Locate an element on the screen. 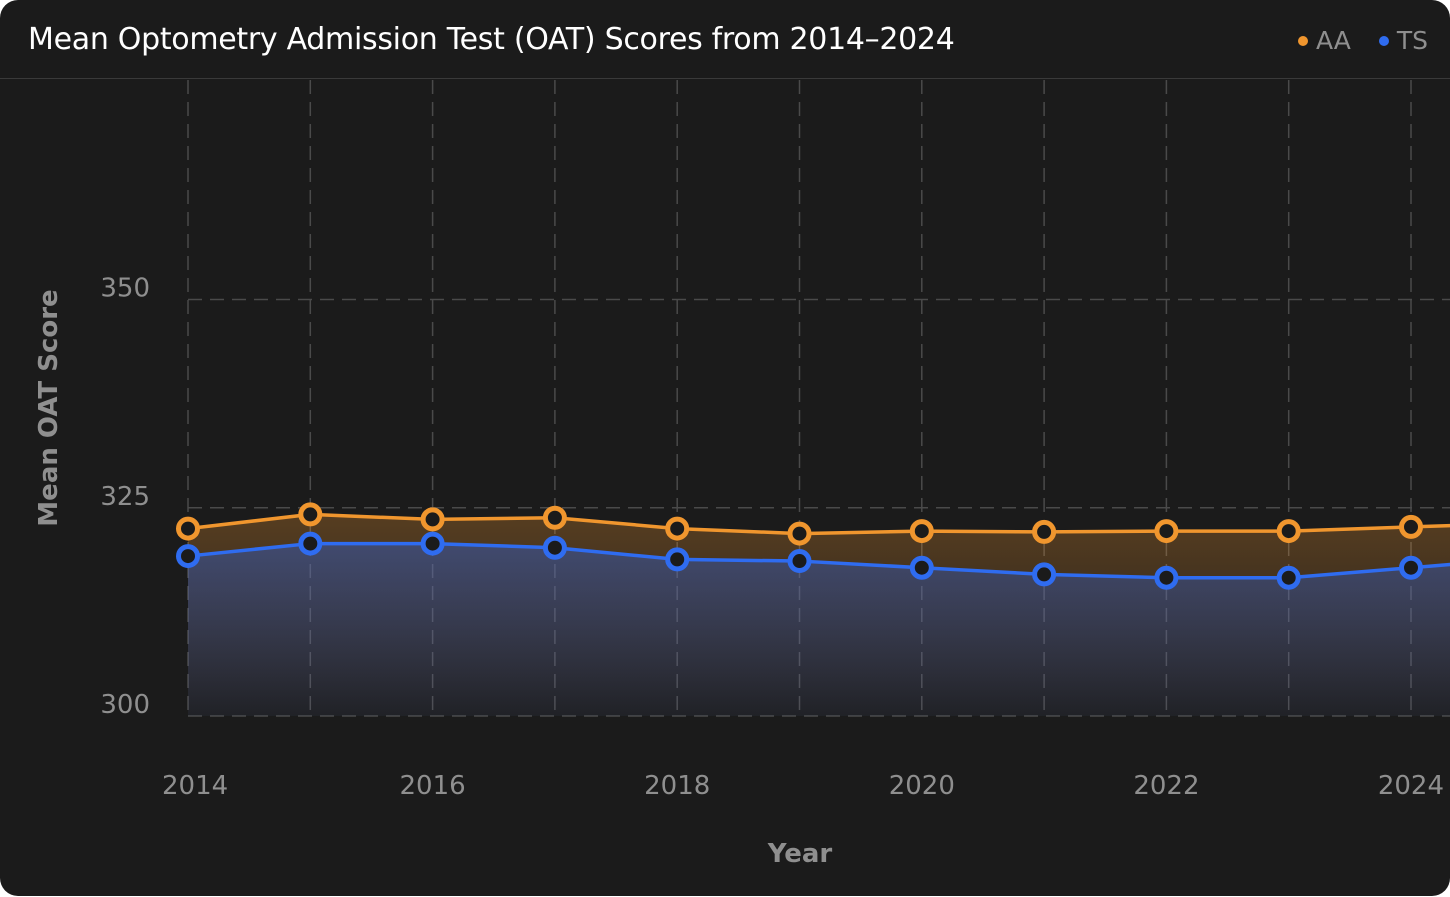 The height and width of the screenshot is (897, 1450). data-point-aa-2015 is located at coordinates (310, 514).